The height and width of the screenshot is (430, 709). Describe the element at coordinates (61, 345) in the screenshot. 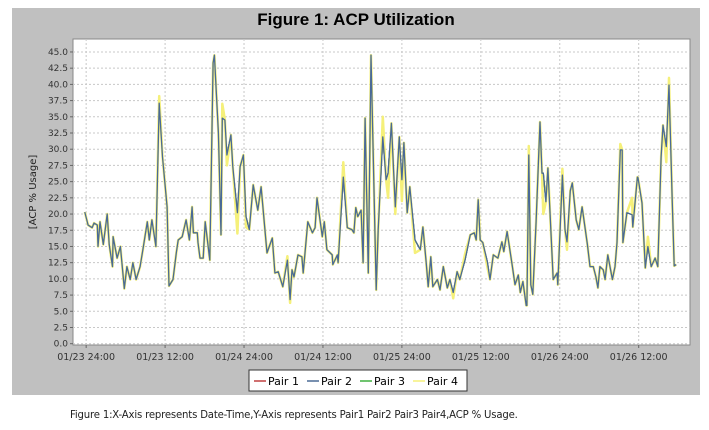

I see `y-tick-label: 0.0` at that location.